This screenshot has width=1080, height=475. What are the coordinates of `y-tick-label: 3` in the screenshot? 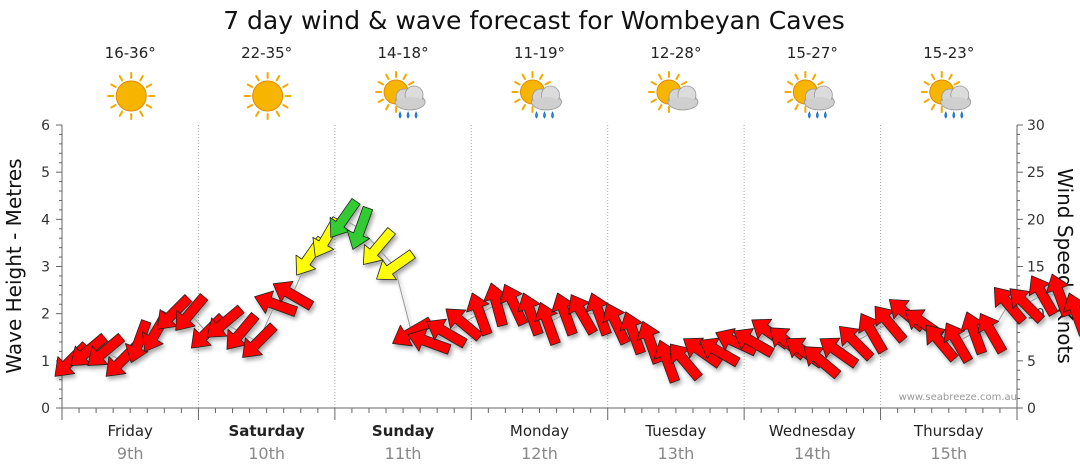 It's located at (45, 268).